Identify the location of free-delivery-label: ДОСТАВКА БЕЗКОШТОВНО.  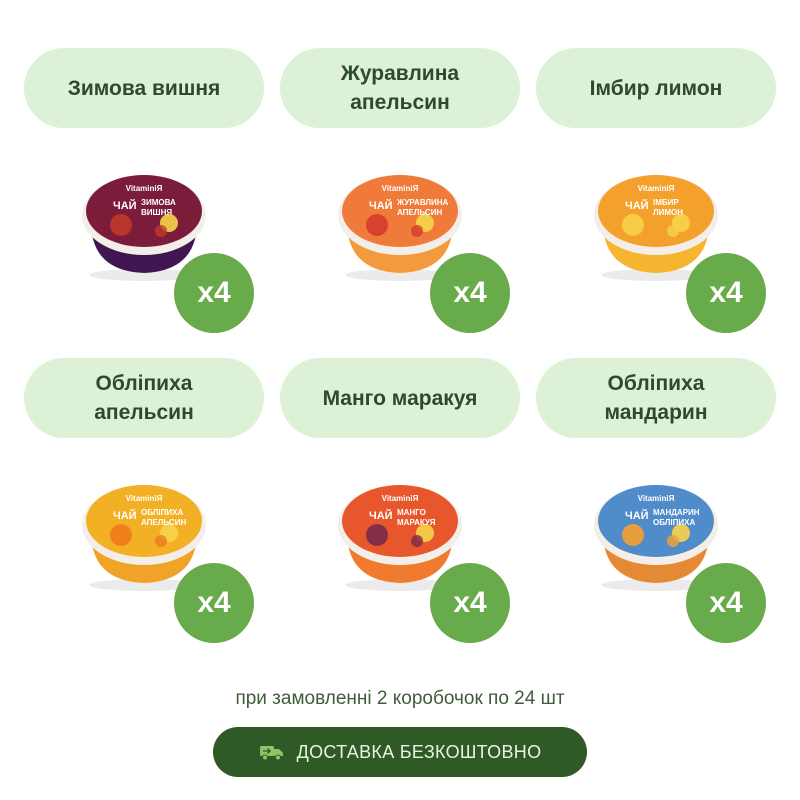
(419, 751).